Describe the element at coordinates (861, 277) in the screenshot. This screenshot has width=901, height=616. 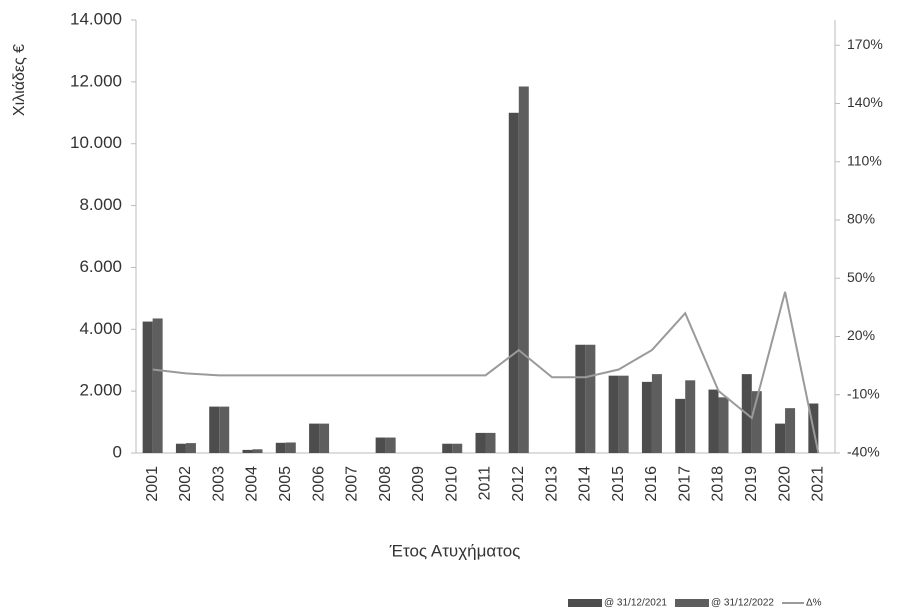
I see `y2-tick-label: 50%` at that location.